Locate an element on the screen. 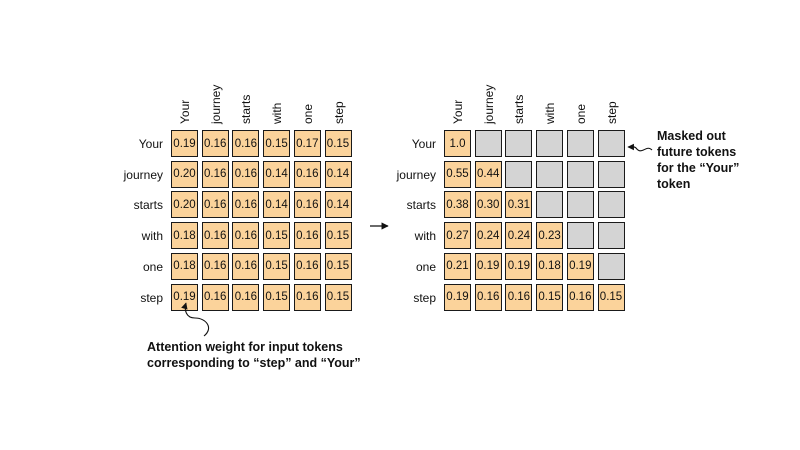 The image size is (800, 450). attention-note-pointer is located at coordinates (195, 319).